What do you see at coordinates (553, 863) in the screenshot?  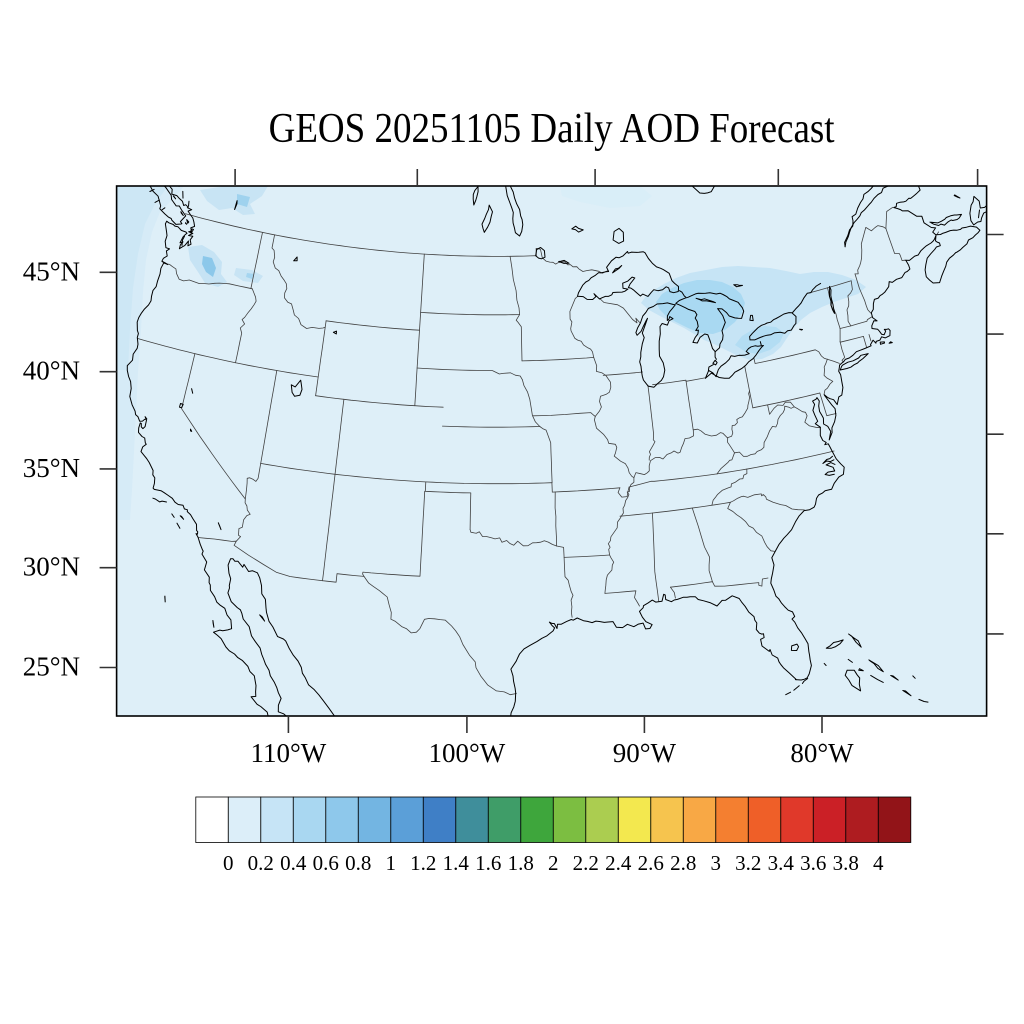 I see `svg-text: 2` at bounding box center [553, 863].